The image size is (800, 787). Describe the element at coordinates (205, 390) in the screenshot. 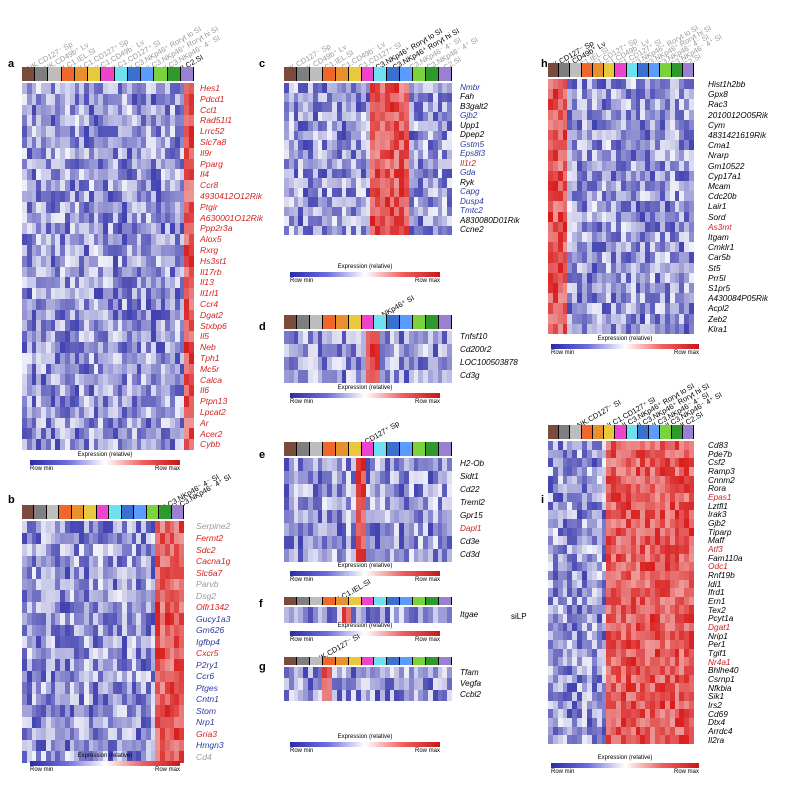

I see `gene-label: Il6` at that location.